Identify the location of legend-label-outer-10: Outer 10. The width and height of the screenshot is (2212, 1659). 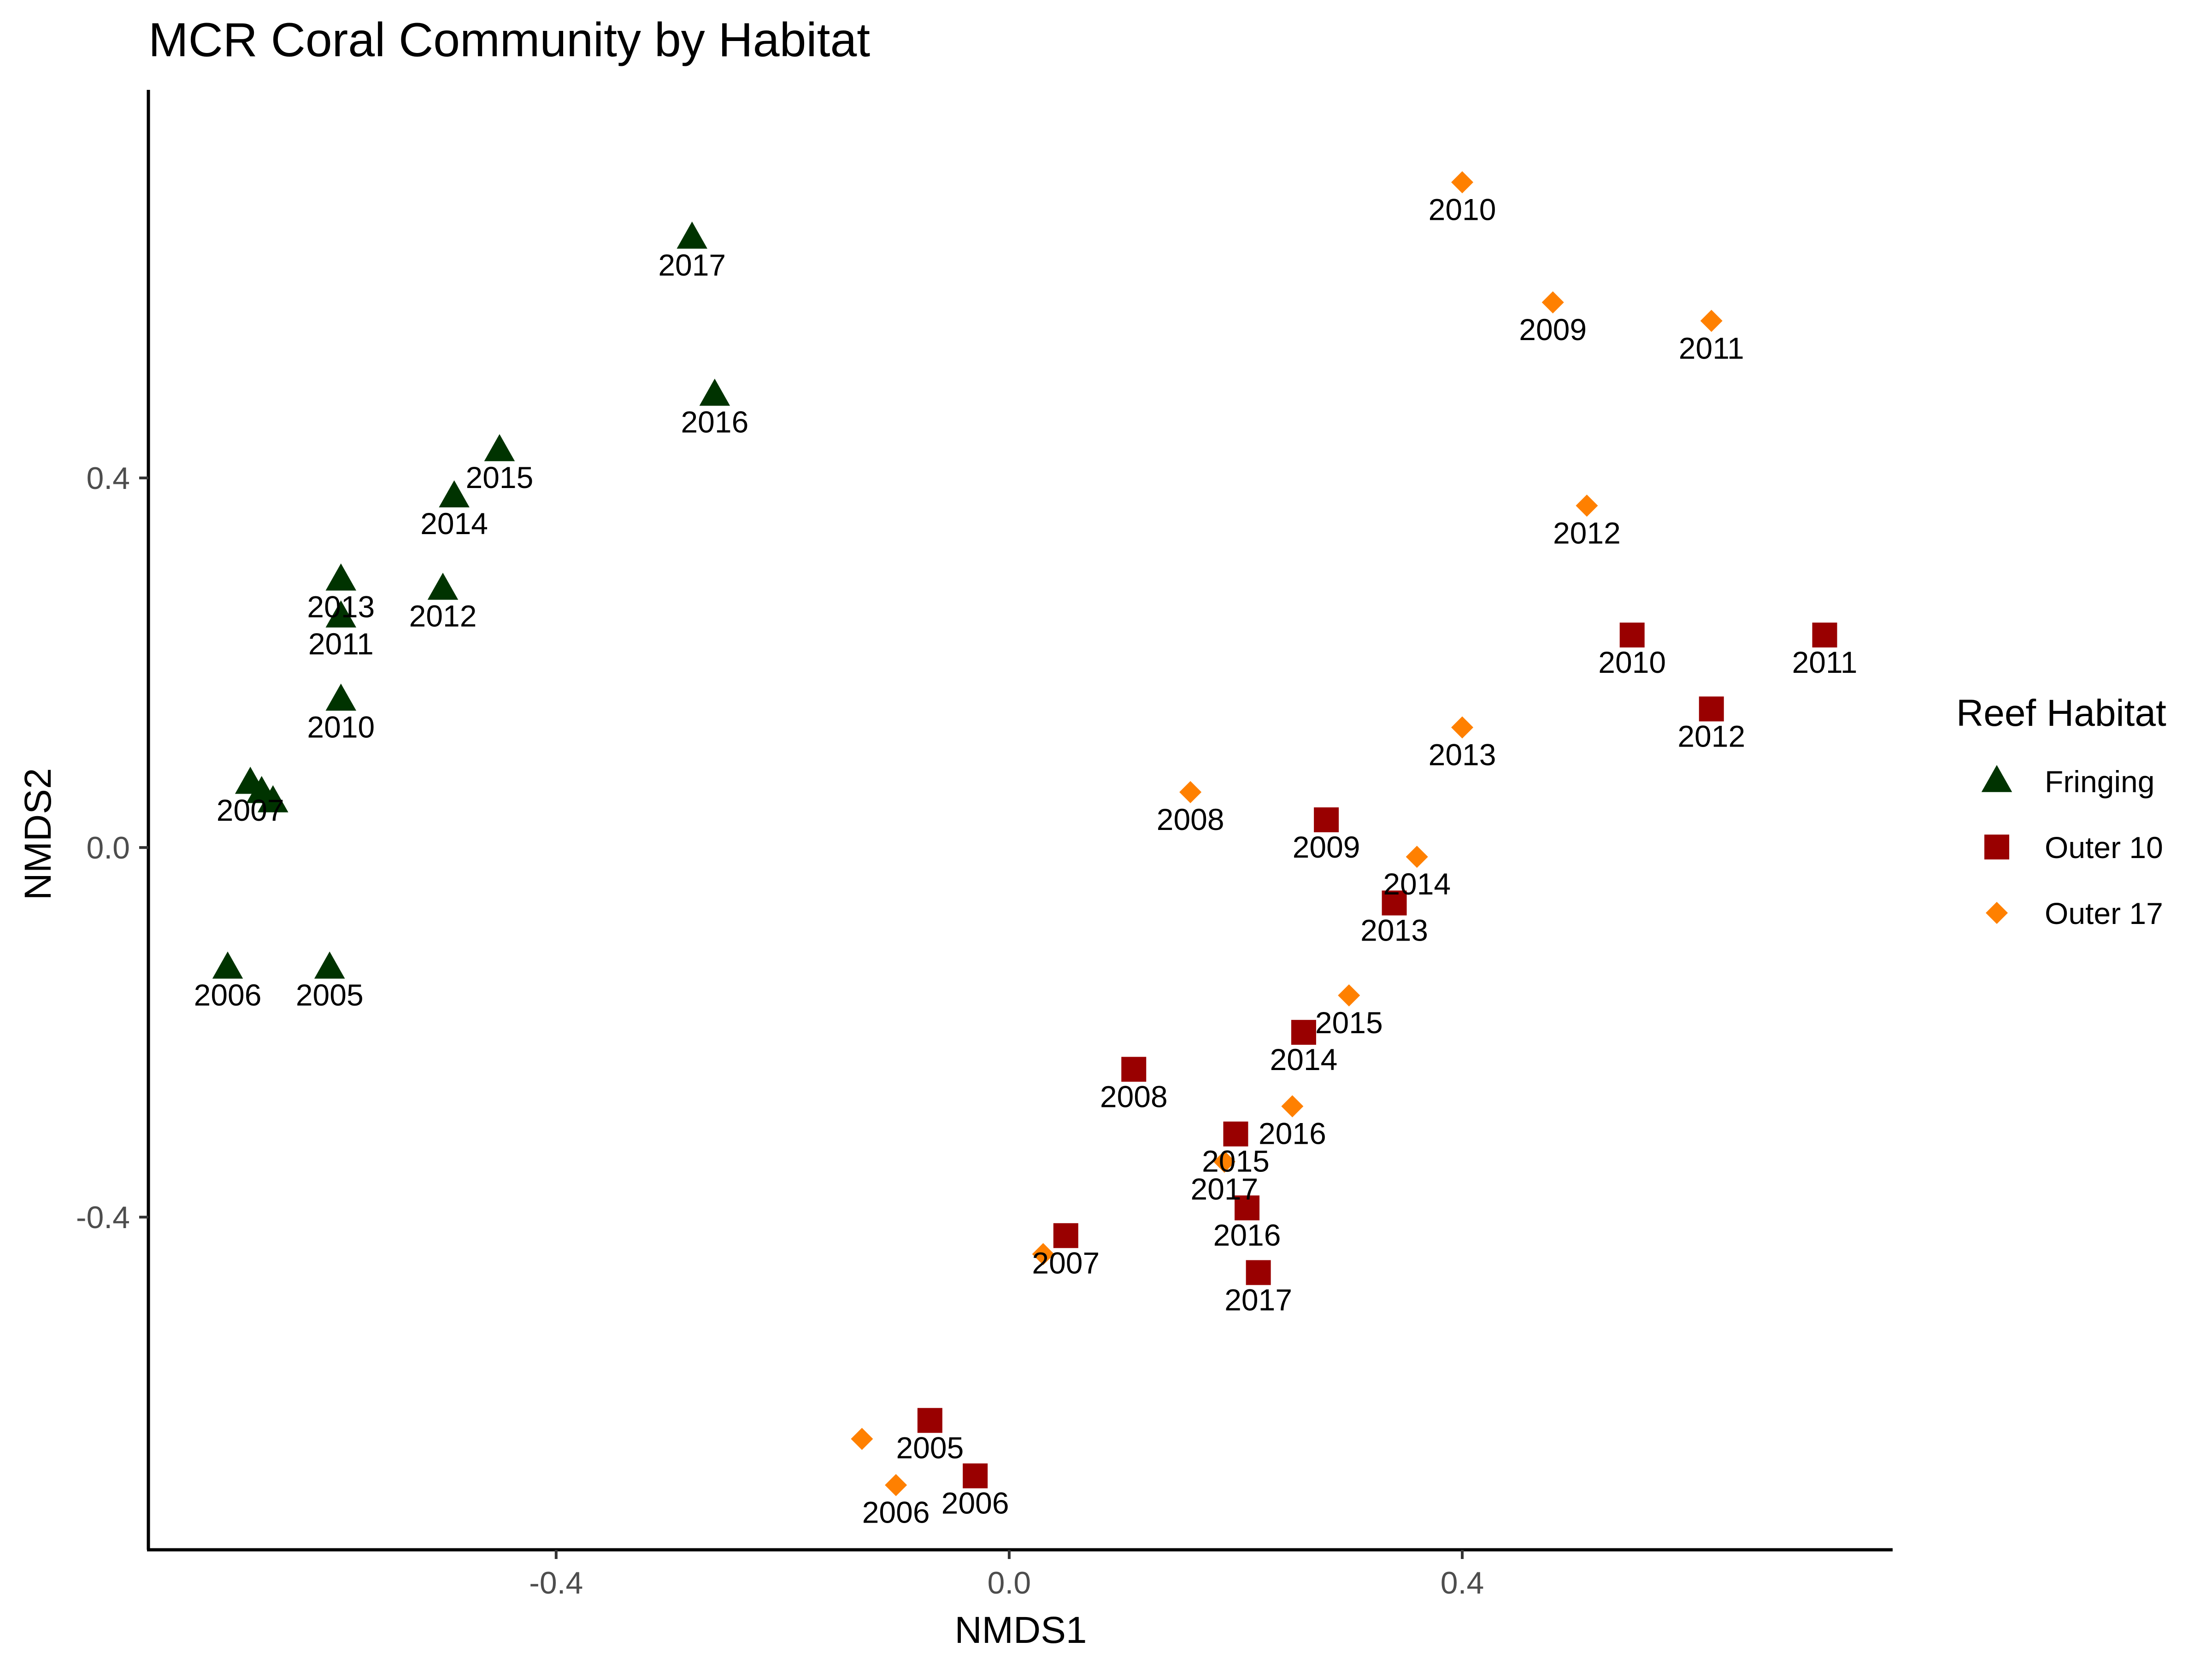
(2104, 847).